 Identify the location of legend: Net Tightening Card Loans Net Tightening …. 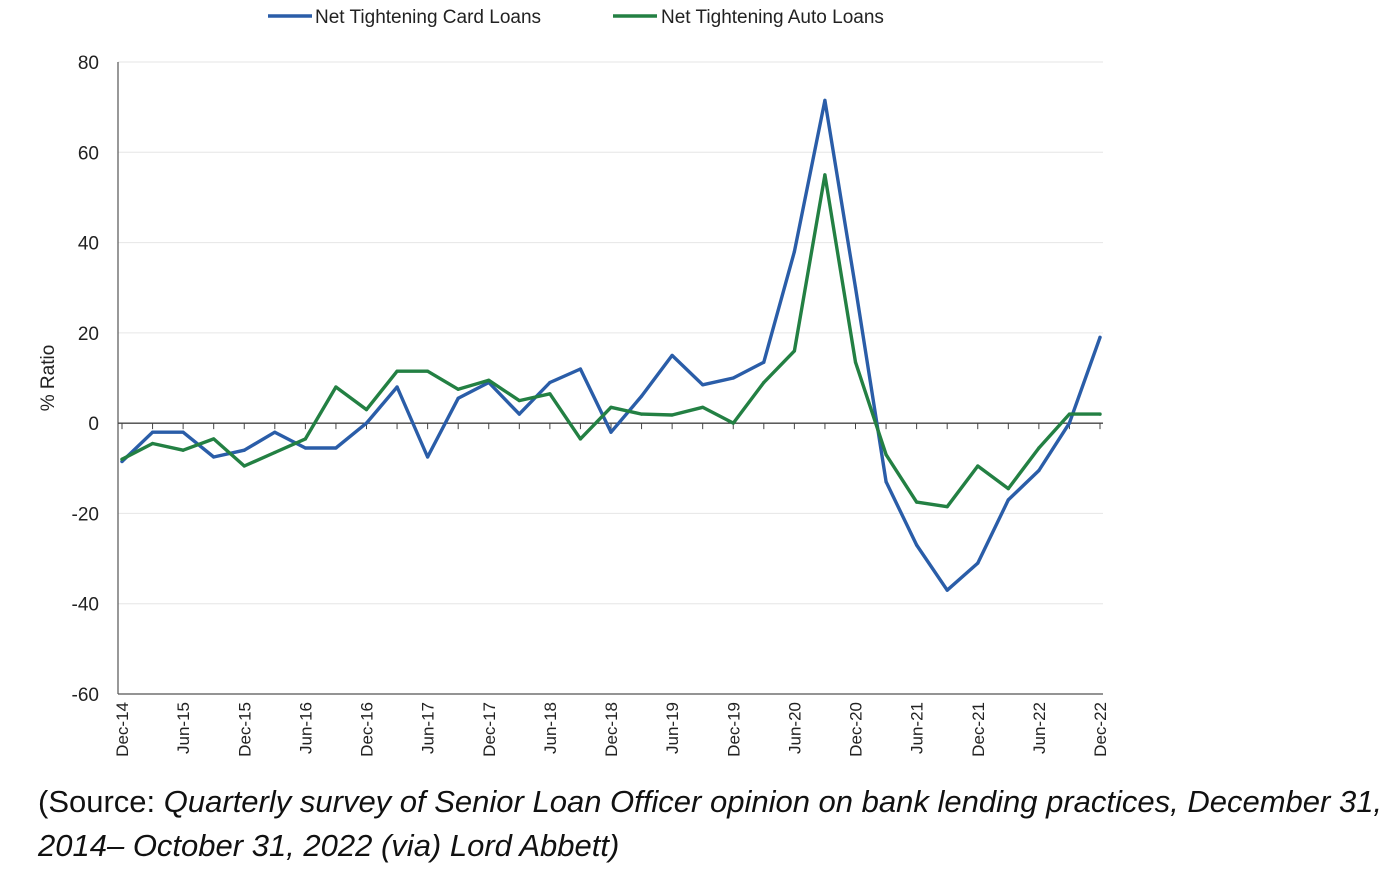
(576, 17).